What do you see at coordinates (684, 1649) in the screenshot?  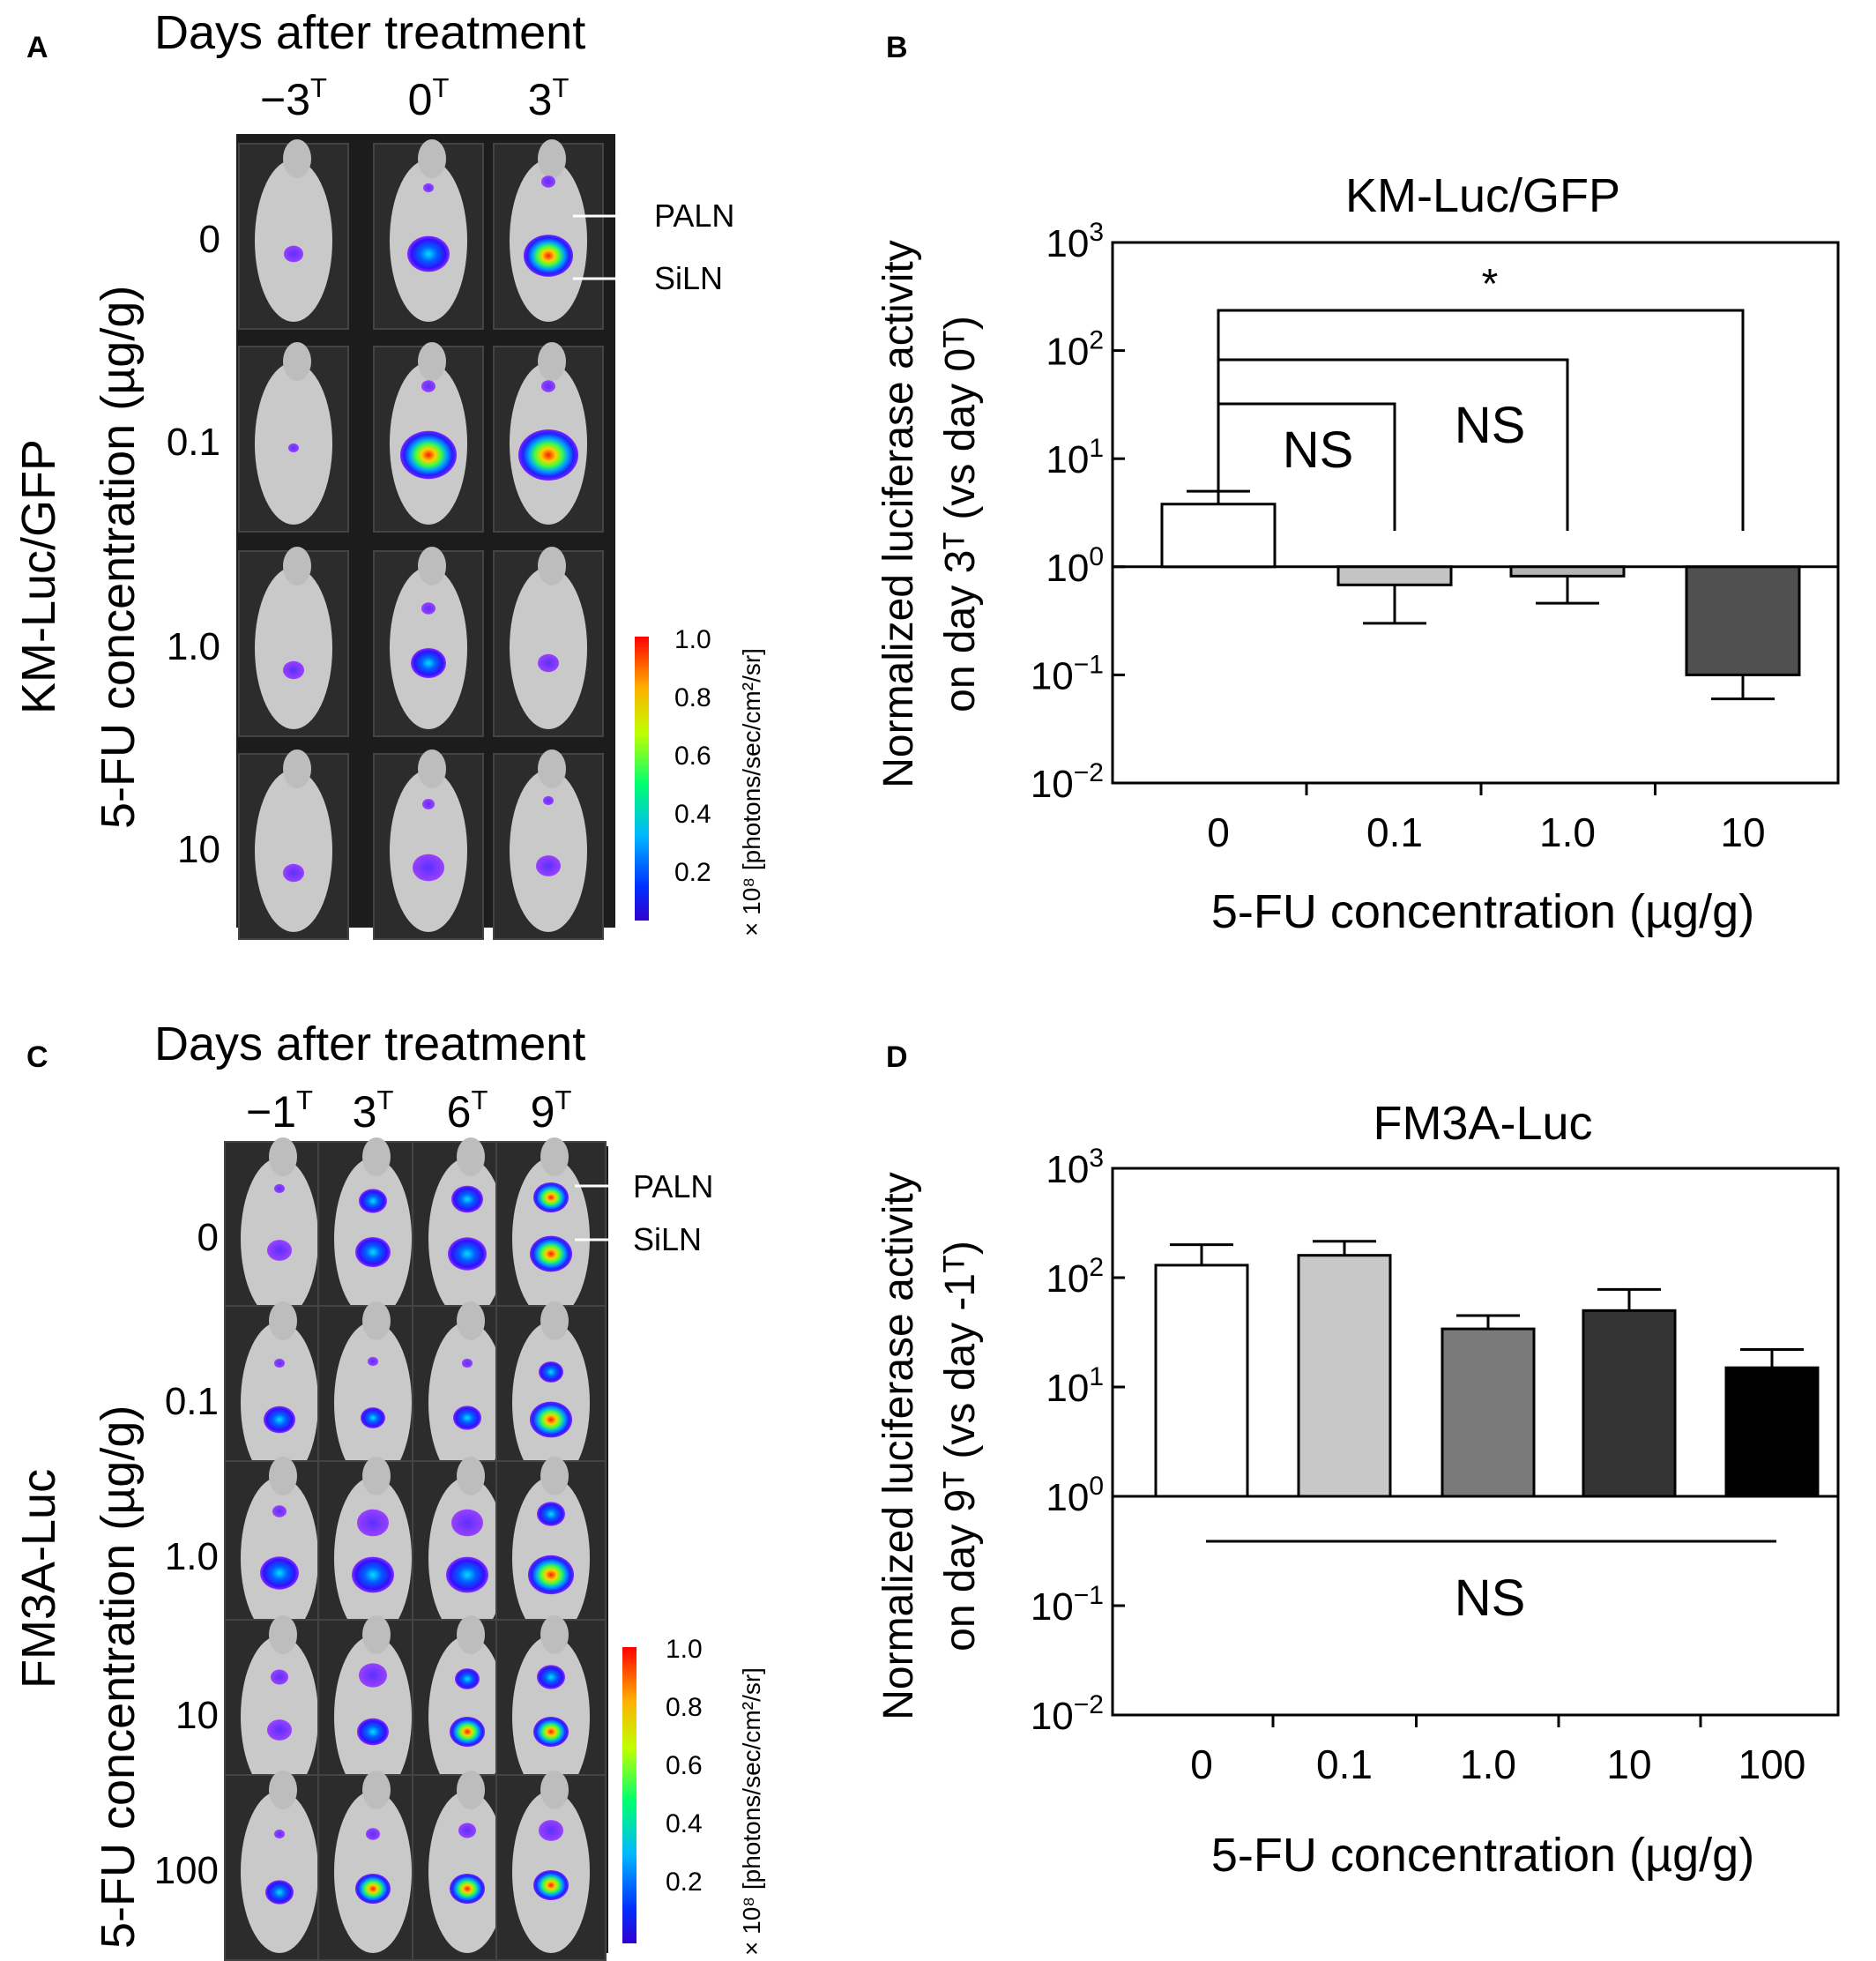 I see `colorbar-tick: 1.0` at bounding box center [684, 1649].